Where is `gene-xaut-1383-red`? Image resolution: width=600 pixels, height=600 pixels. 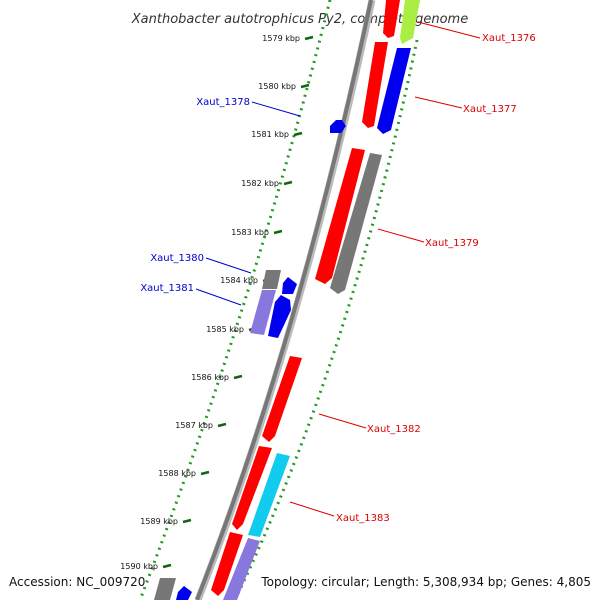 gene-xaut-1383-red is located at coordinates (252, 488).